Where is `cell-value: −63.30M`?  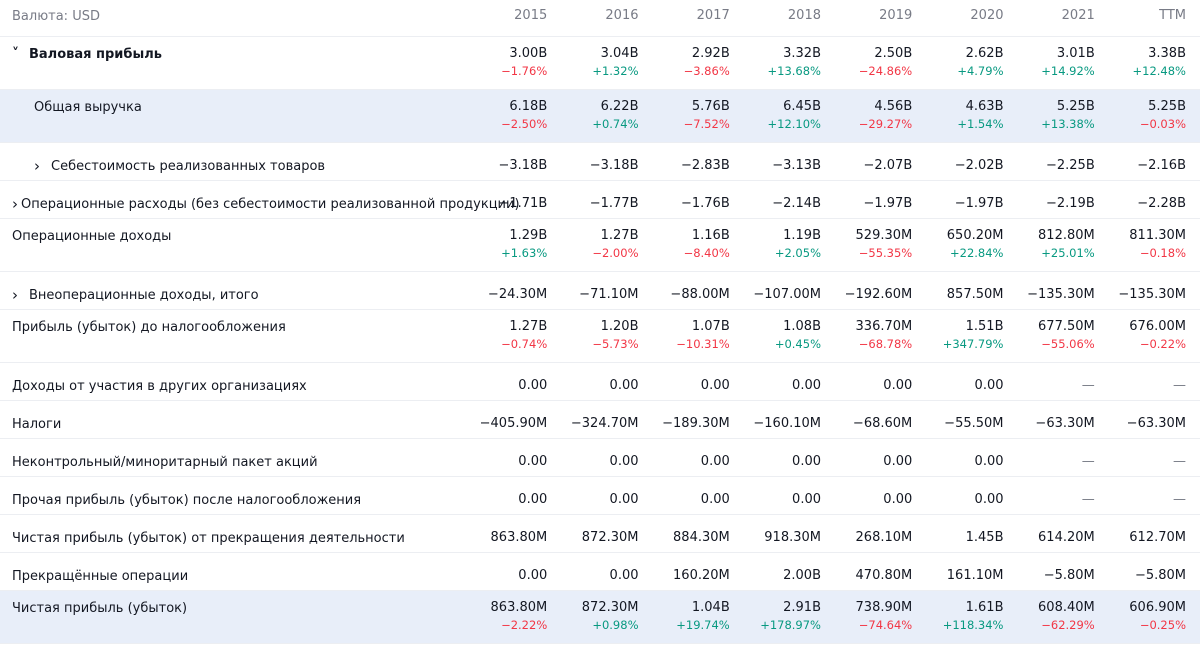 cell-value: −63.30M is located at coordinates (1156, 423).